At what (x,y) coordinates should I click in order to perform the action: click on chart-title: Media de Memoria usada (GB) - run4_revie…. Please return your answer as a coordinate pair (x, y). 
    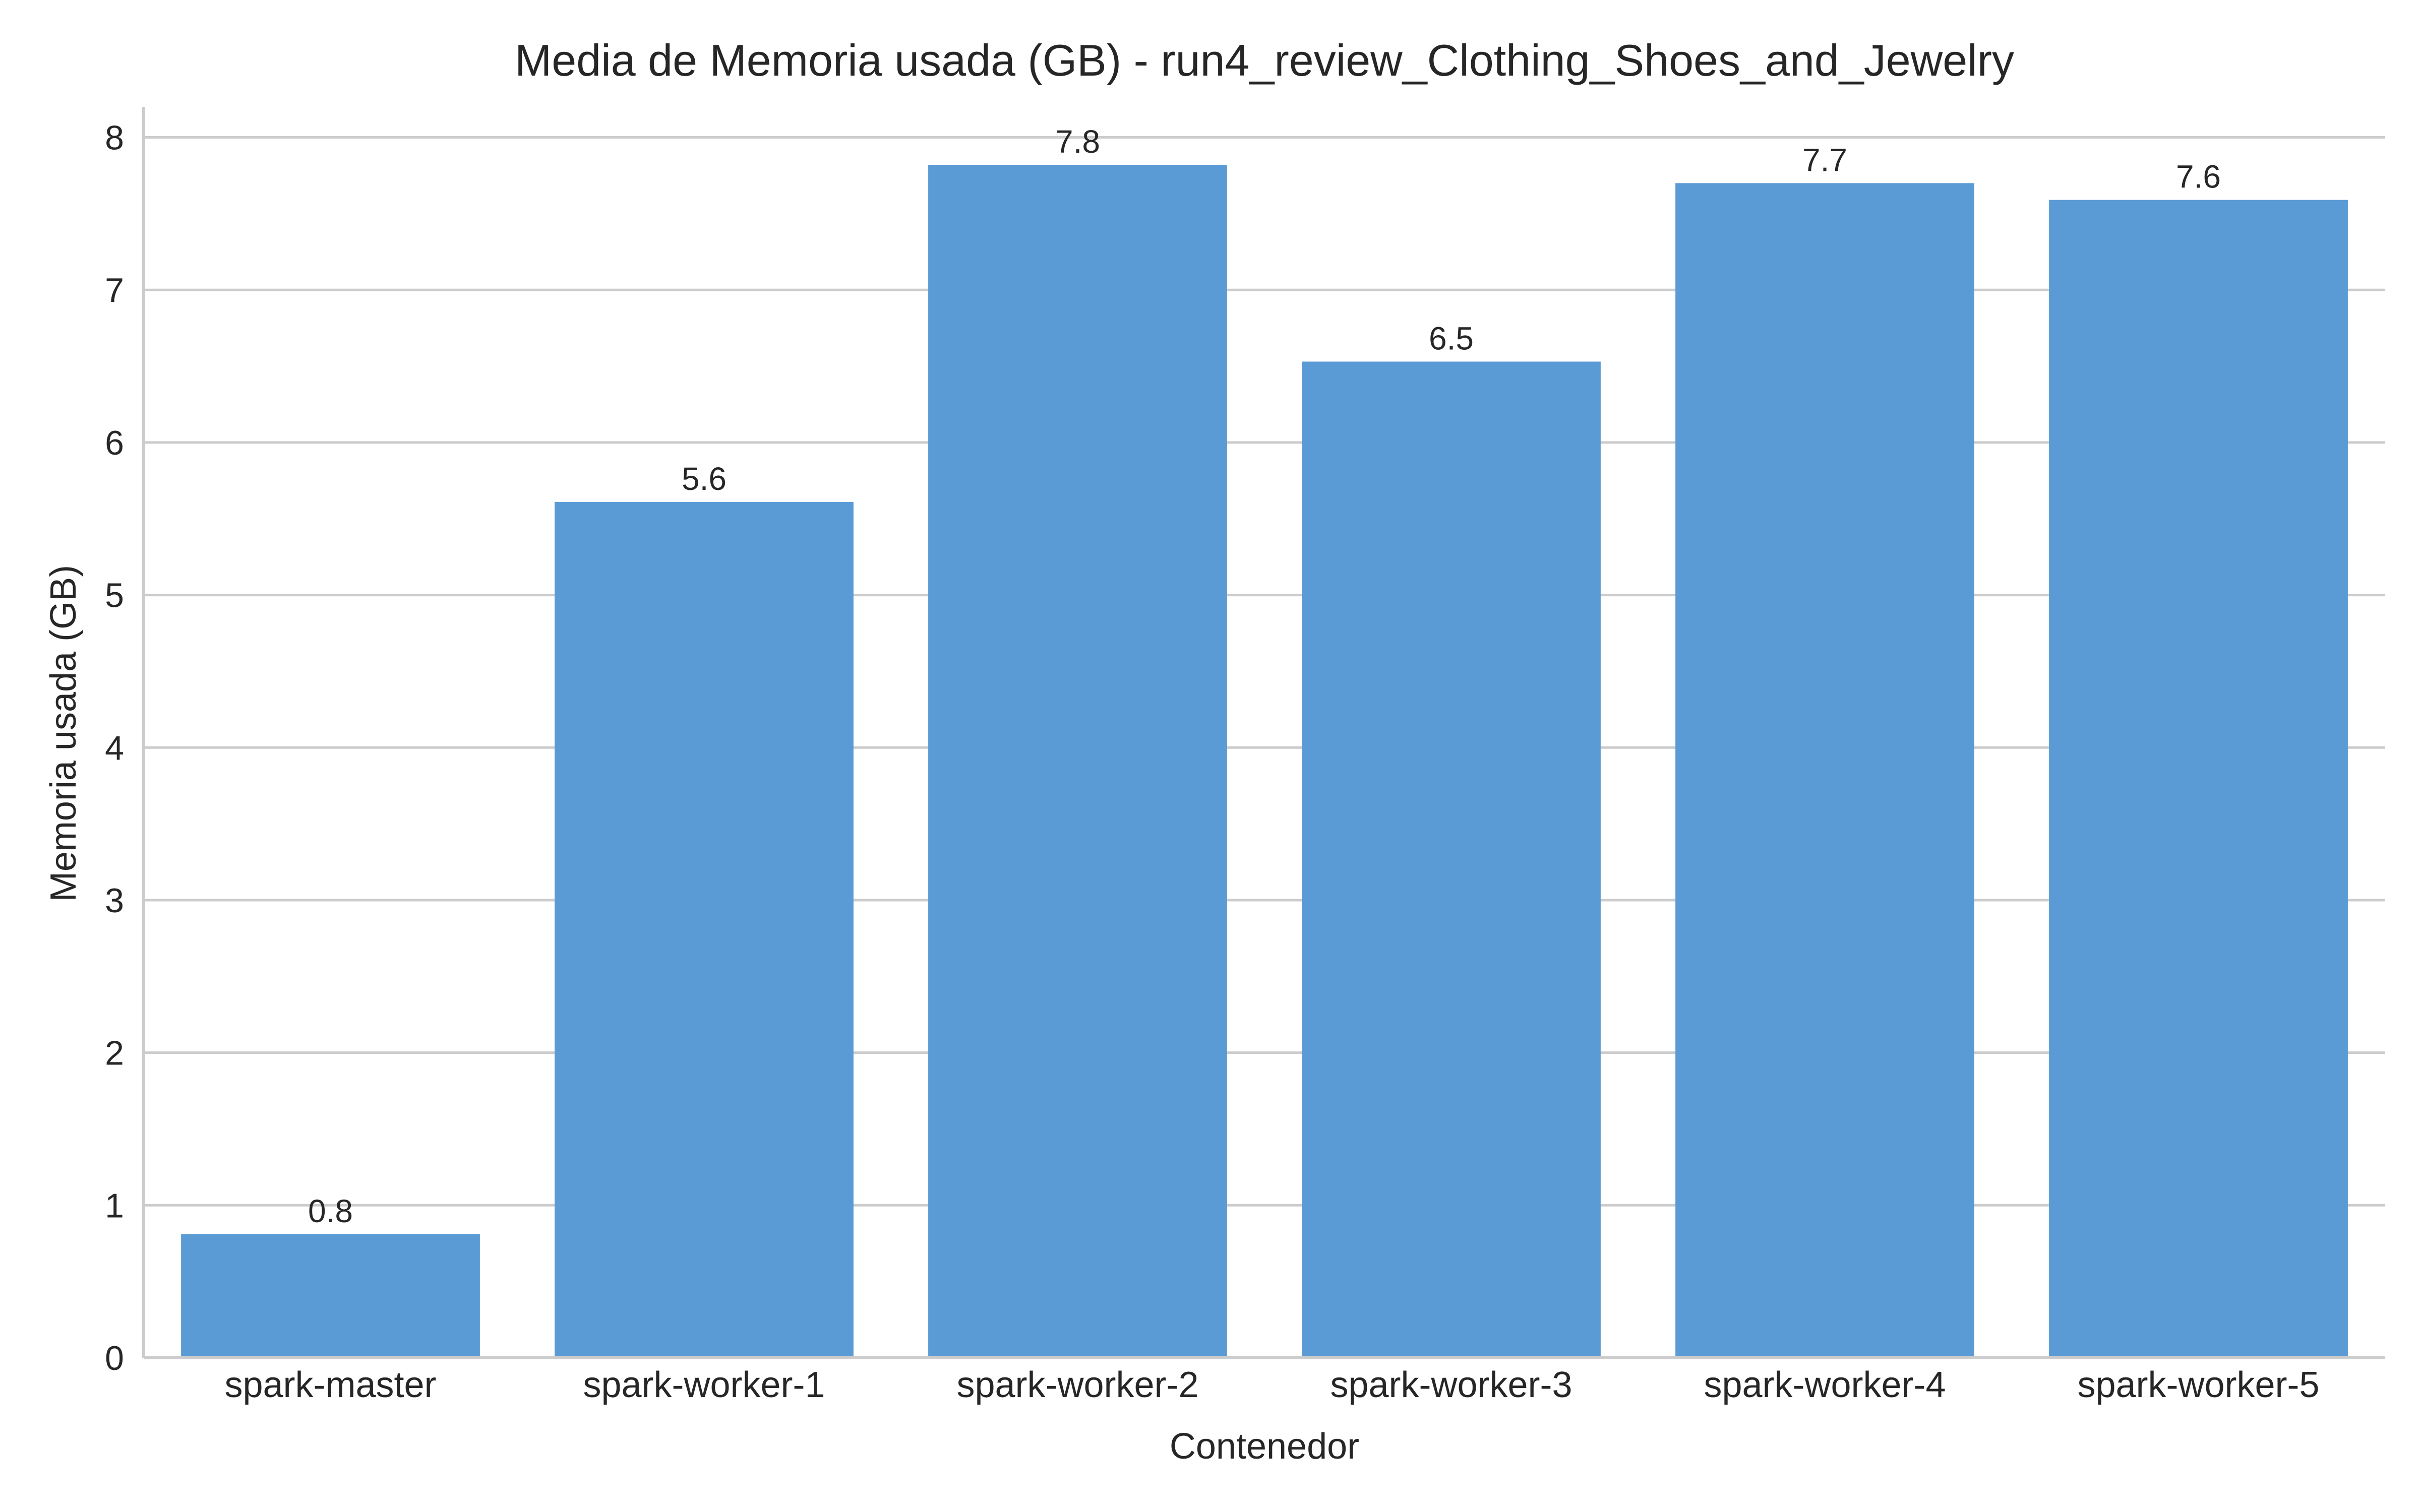
    Looking at the image, I should click on (1264, 60).